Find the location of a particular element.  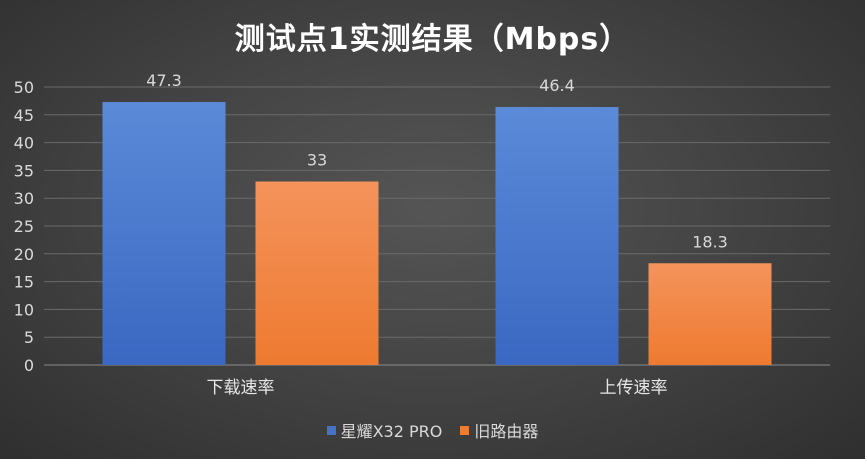

y-tick-label: 25 is located at coordinates (24, 226).